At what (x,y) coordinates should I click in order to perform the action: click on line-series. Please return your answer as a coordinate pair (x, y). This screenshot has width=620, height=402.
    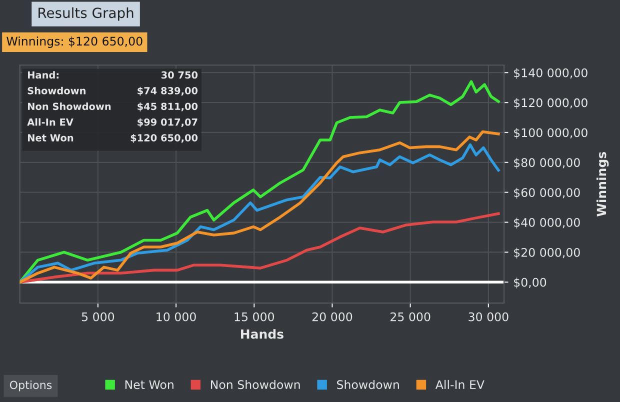
    Looking at the image, I should click on (260, 248).